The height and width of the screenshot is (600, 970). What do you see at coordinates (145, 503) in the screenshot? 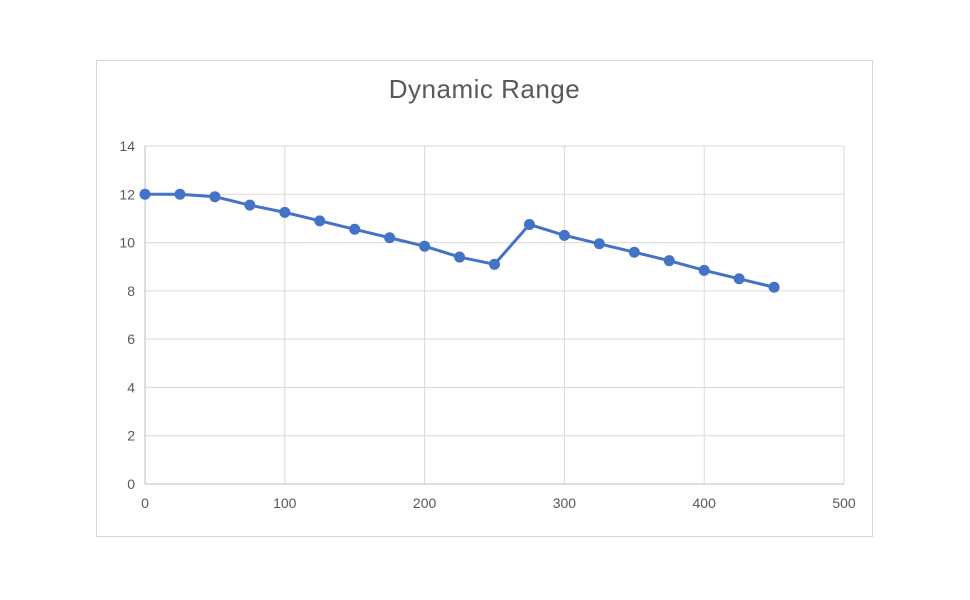
I see `x-tick-label: 0` at bounding box center [145, 503].